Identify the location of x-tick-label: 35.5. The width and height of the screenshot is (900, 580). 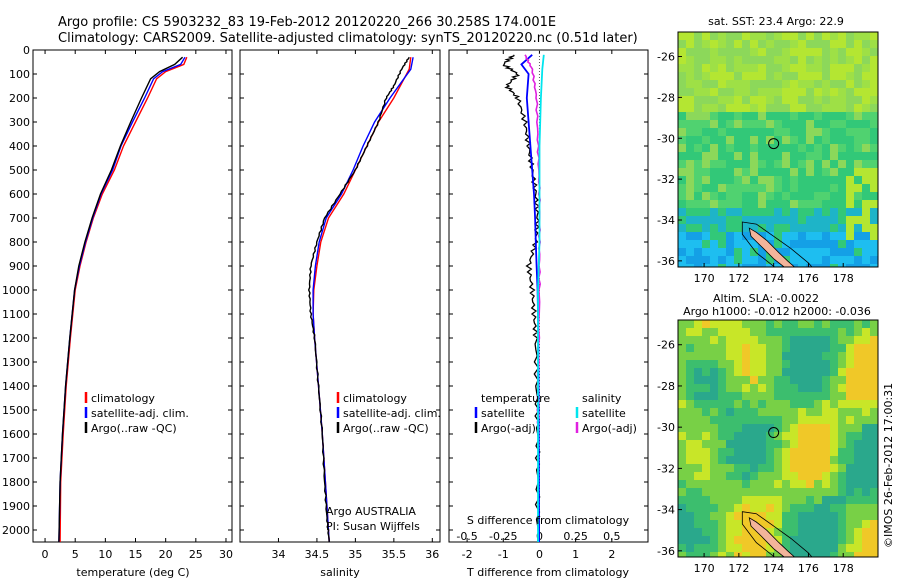
(394, 554).